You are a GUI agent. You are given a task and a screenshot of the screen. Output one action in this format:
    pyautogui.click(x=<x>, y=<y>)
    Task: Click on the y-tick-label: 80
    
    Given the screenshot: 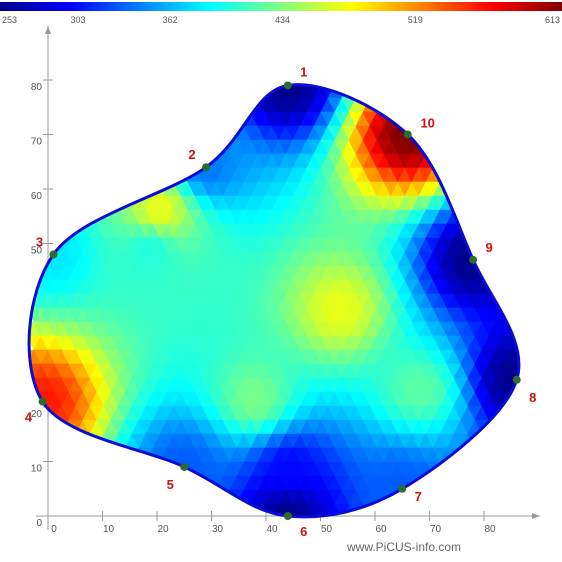 What is the action you would take?
    pyautogui.click(x=37, y=87)
    